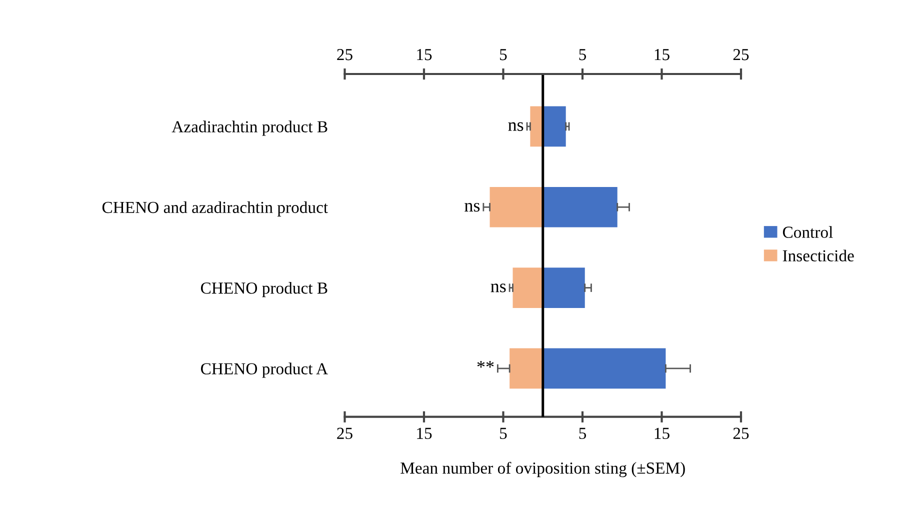 Image resolution: width=912 pixels, height=514 pixels. I want to click on y-tick-label: Azadirachtin product B, so click(250, 128).